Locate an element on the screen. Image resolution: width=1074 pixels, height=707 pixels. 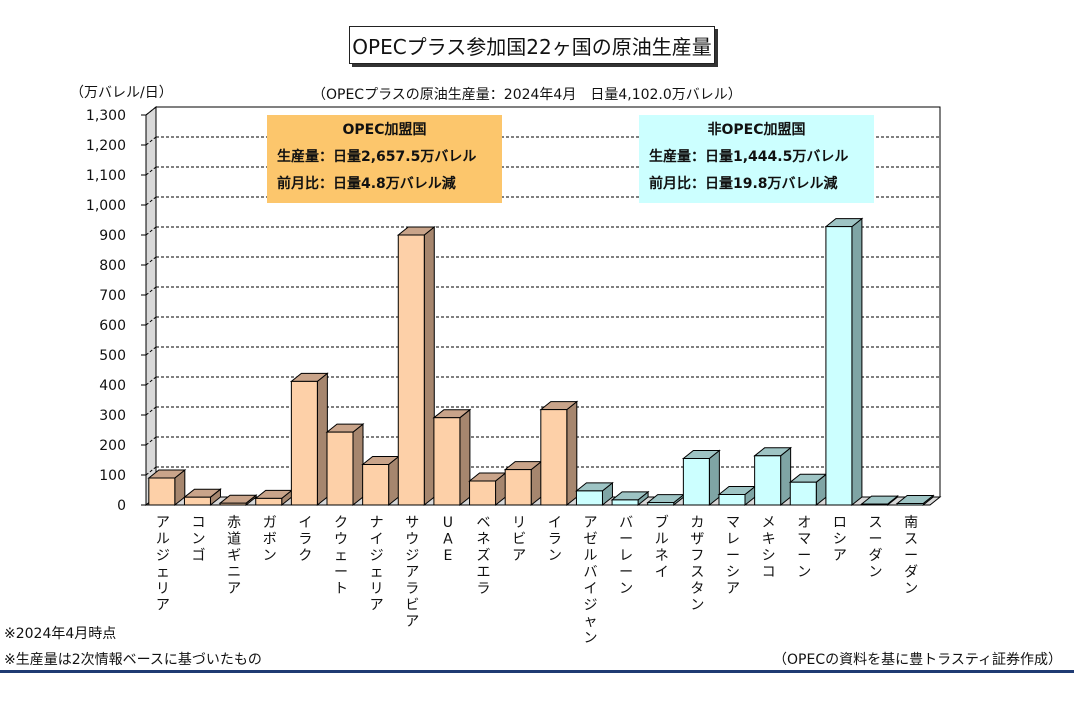
bar-ベネズエラ is located at coordinates (487, 489).